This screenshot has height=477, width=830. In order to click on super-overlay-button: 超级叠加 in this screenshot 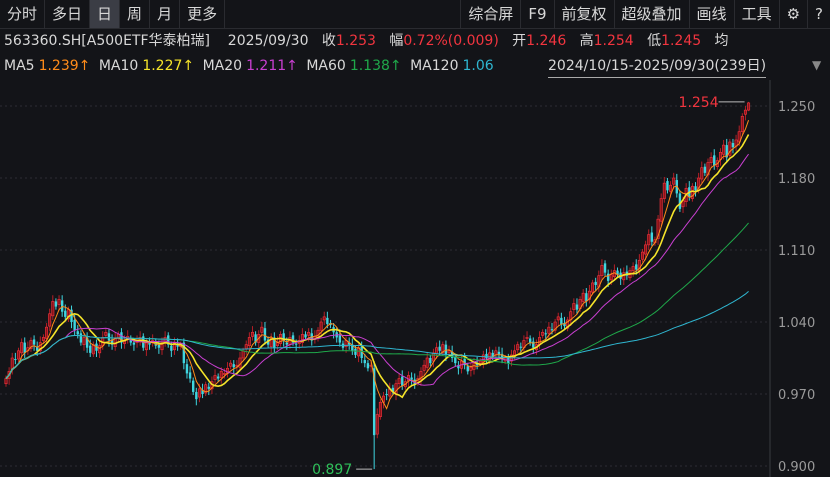, I will do `click(652, 14)`.